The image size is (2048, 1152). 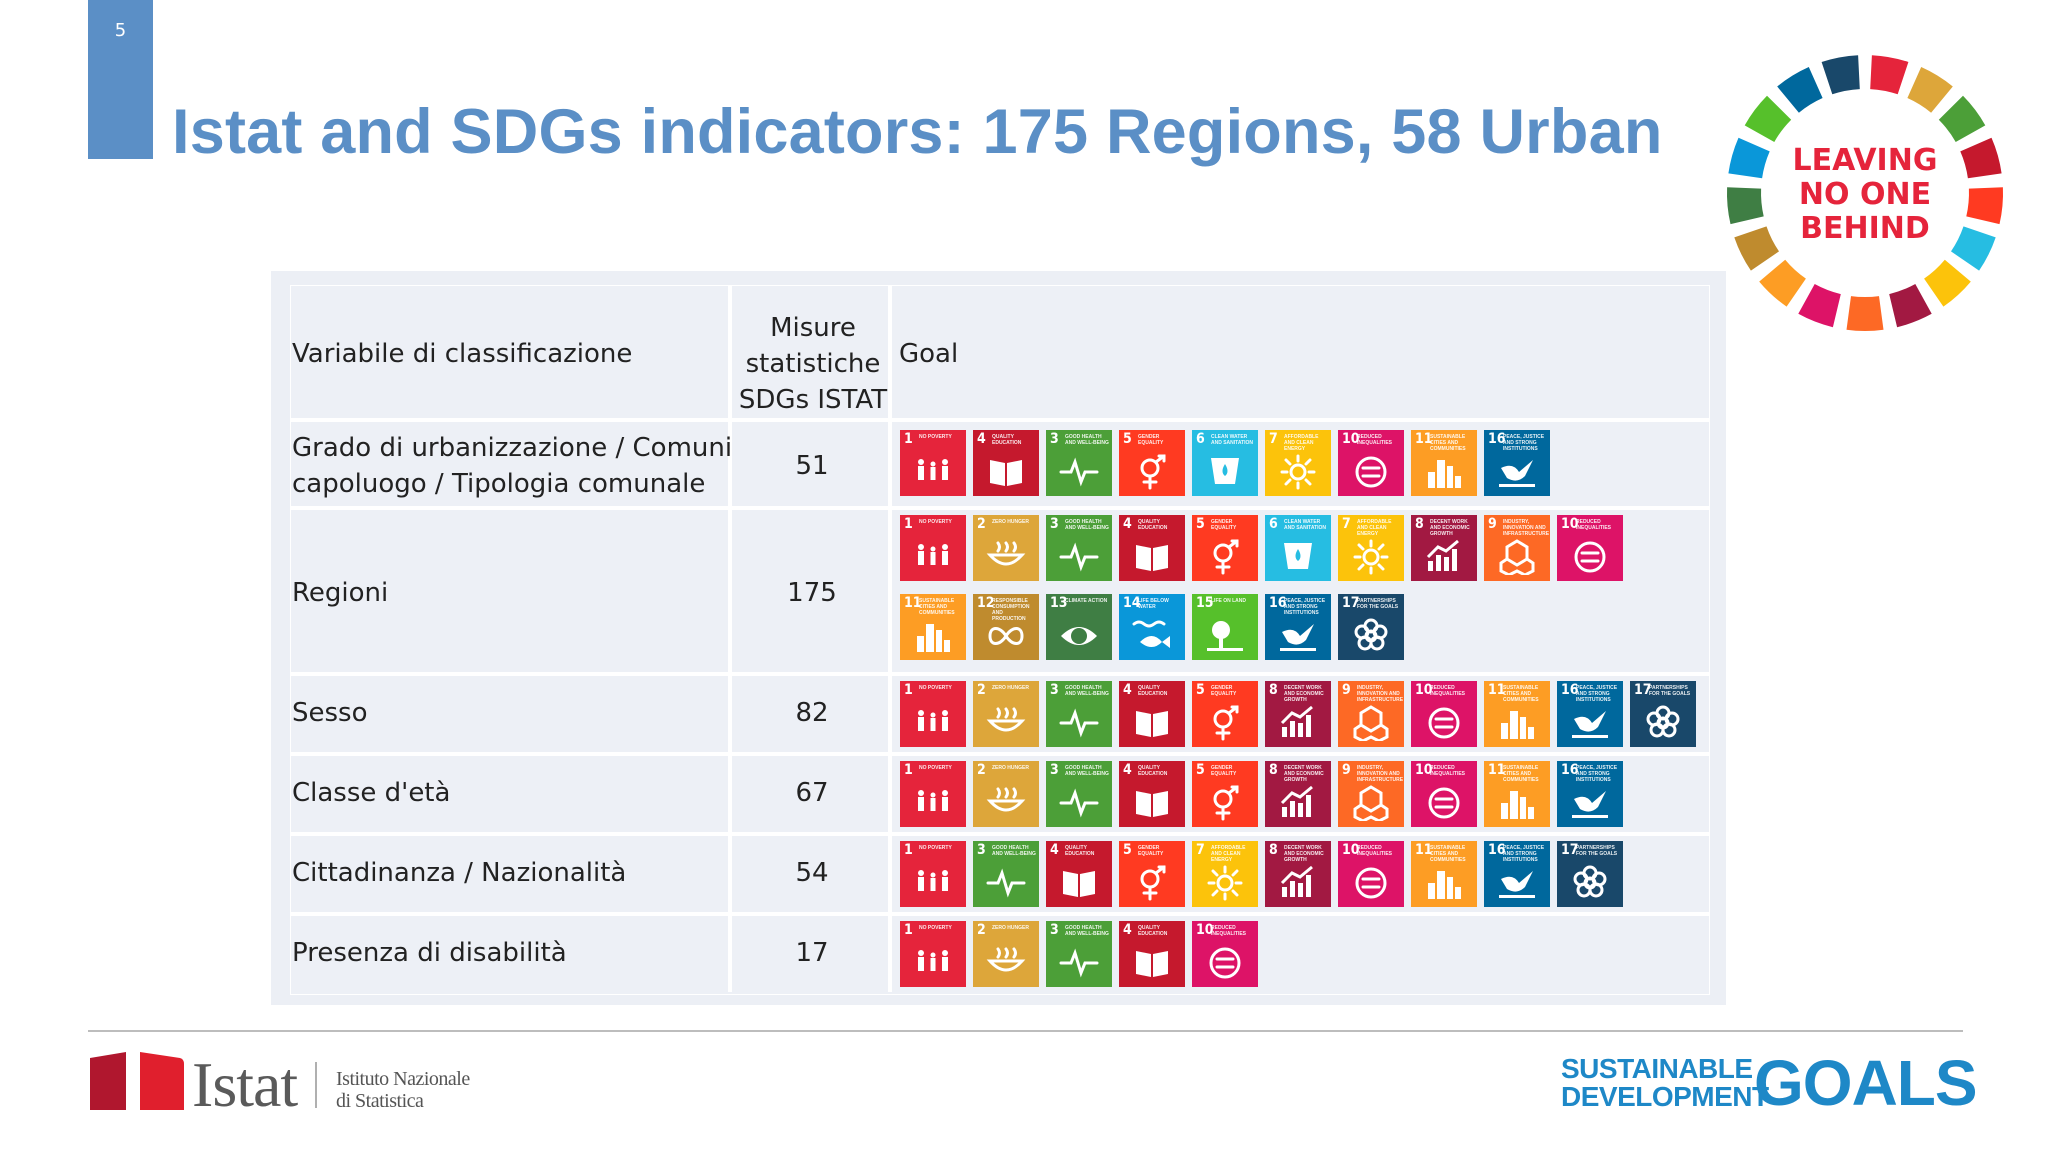 I want to click on sdg-goal-number: 7, so click(x=1273, y=439).